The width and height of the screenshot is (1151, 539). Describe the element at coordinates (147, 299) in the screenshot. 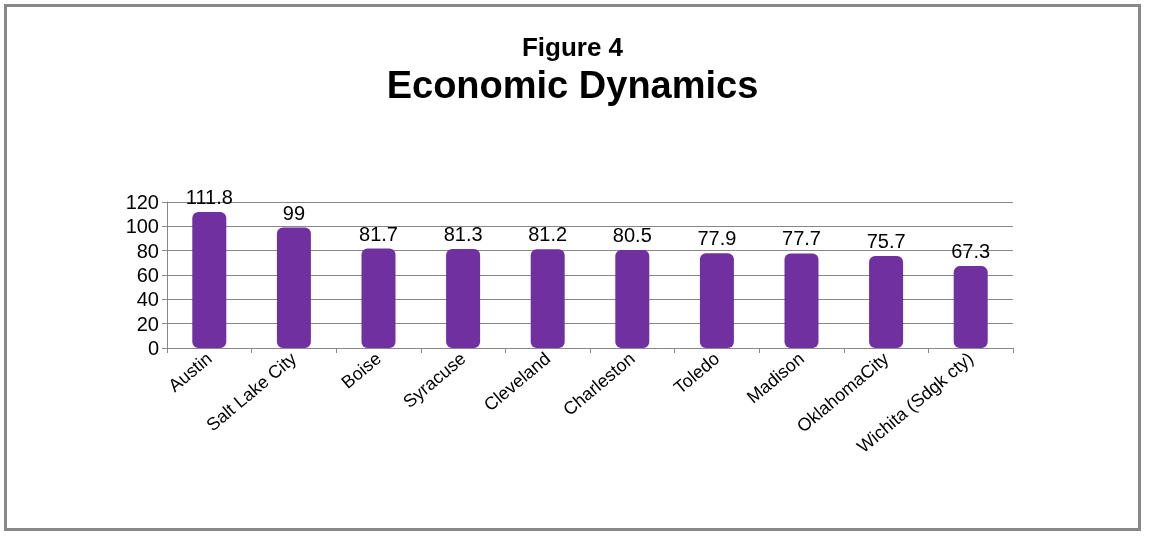

I see `y-tick-label: 40` at that location.